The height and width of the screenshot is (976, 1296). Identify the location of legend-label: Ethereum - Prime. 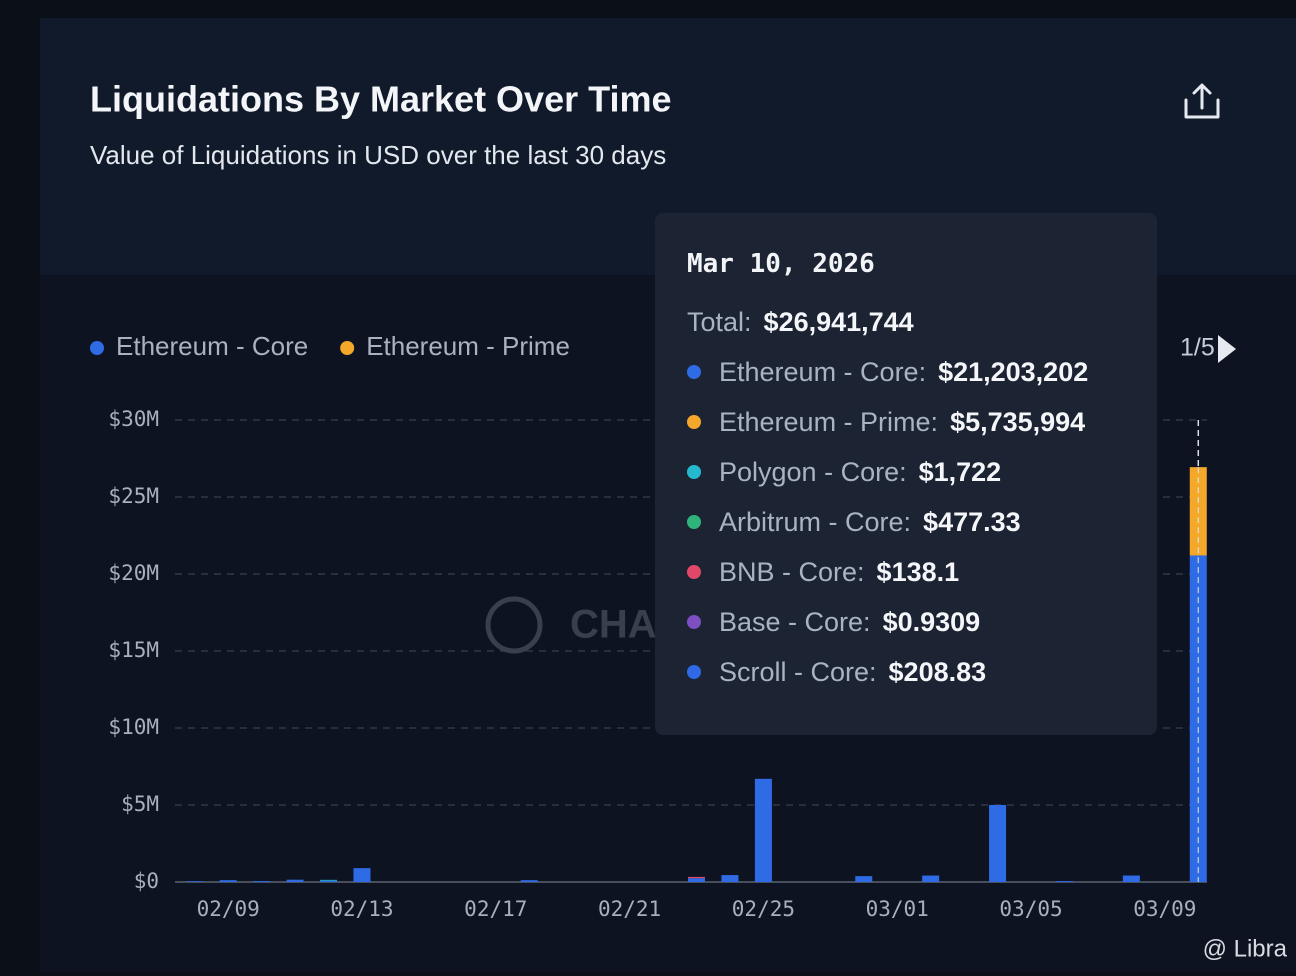
(468, 346).